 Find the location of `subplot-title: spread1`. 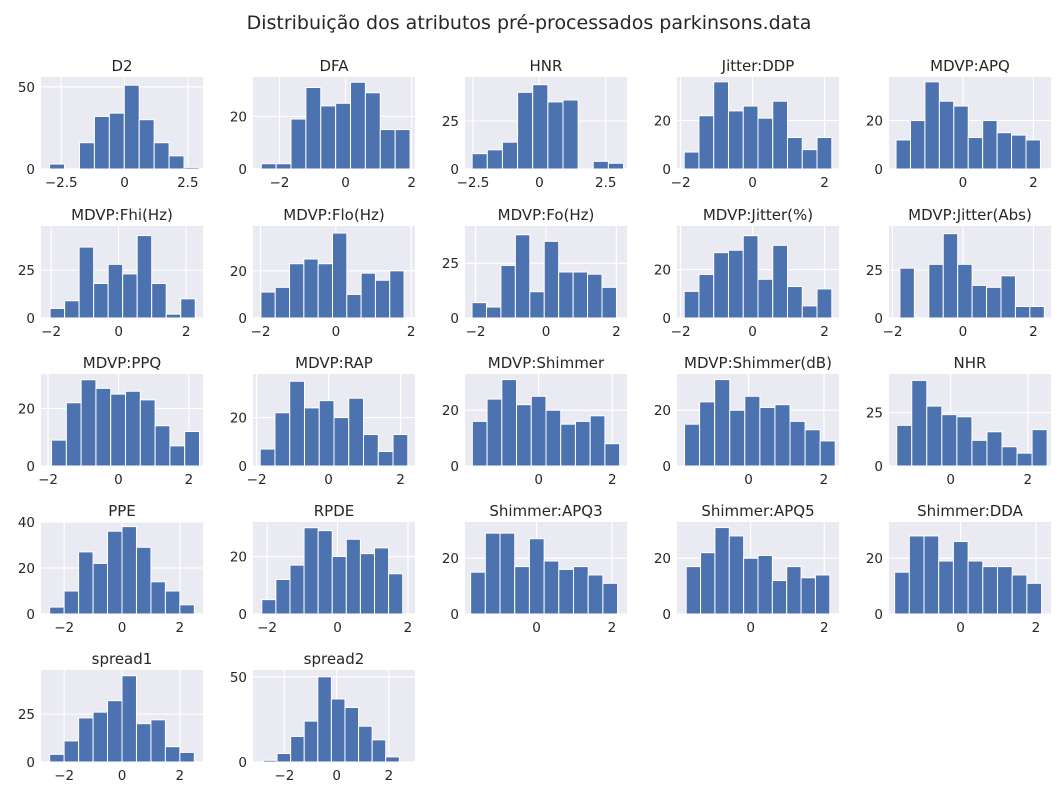

subplot-title: spread1 is located at coordinates (122, 659).